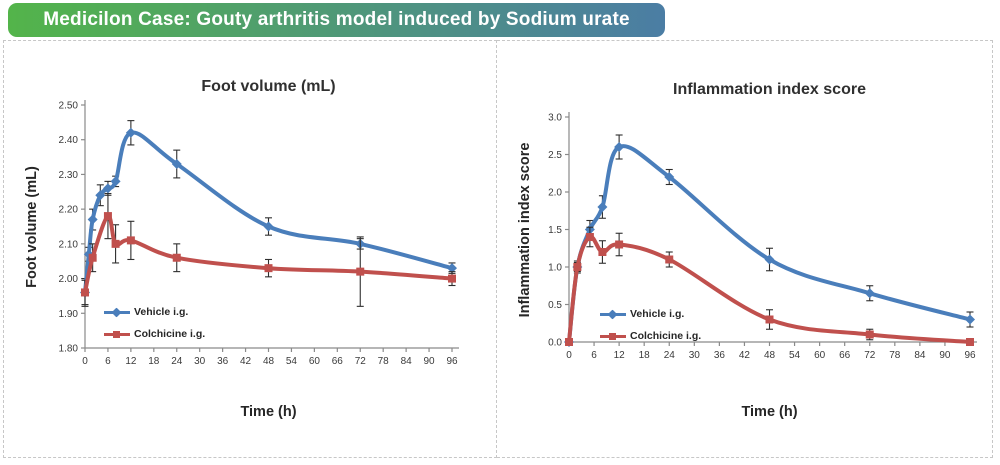 The image size is (1000, 465). Describe the element at coordinates (69, 314) in the screenshot. I see `svg-text: 1.90` at that location.